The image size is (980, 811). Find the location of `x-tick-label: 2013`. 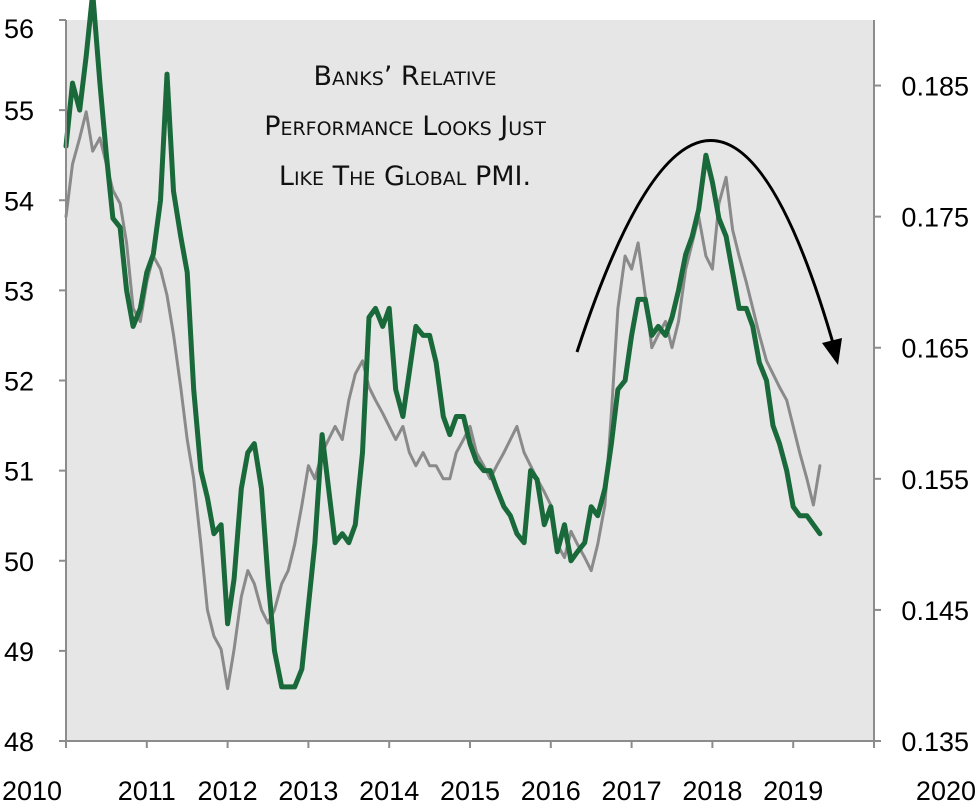

x-tick-label: 2013 is located at coordinates (308, 791).